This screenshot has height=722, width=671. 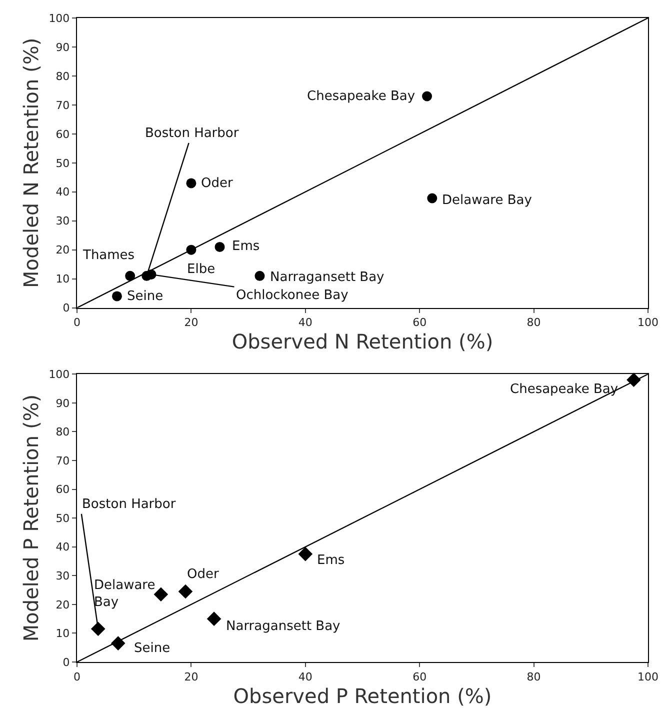 What do you see at coordinates (362, 696) in the screenshot?
I see `x-axis-title: Observed P Retention (%)` at bounding box center [362, 696].